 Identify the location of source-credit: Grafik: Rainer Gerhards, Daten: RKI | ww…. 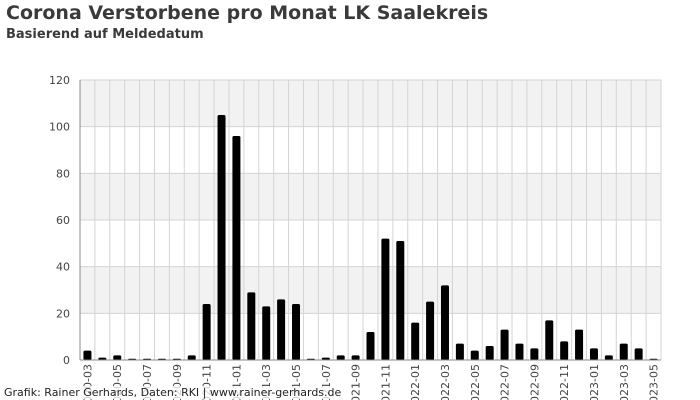
(173, 392).